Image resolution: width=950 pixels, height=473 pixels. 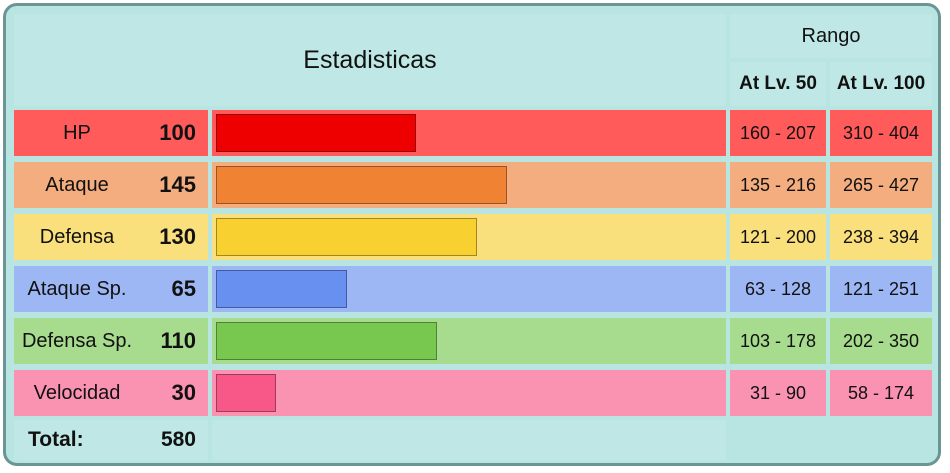 I want to click on range-lv100-value: 310 - 404, so click(x=881, y=132).